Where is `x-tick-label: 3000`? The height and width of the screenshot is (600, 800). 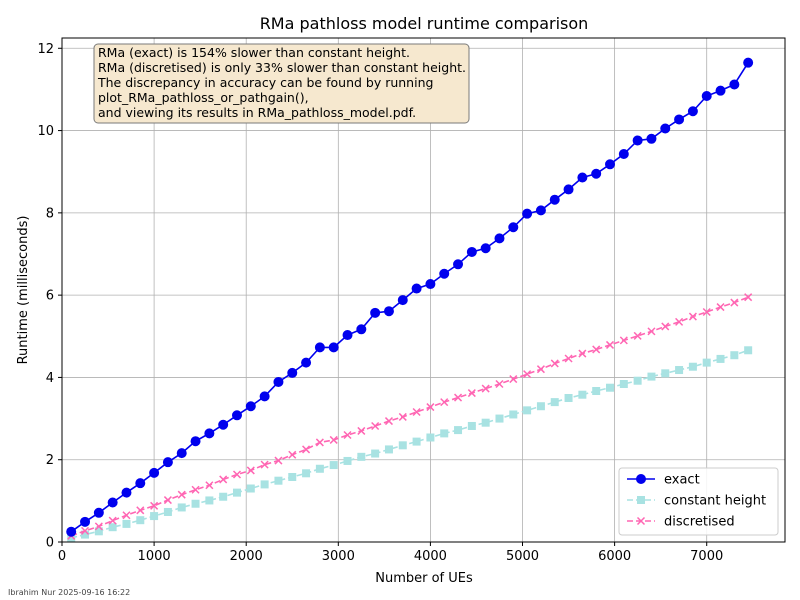 x-tick-label: 3000 is located at coordinates (338, 556).